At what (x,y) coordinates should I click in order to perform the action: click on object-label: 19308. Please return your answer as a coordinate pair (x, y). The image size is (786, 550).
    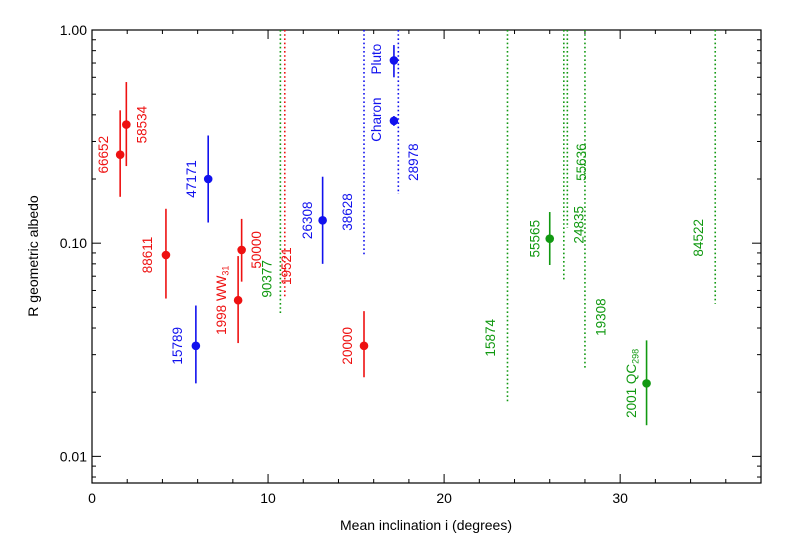
    Looking at the image, I should click on (600, 317).